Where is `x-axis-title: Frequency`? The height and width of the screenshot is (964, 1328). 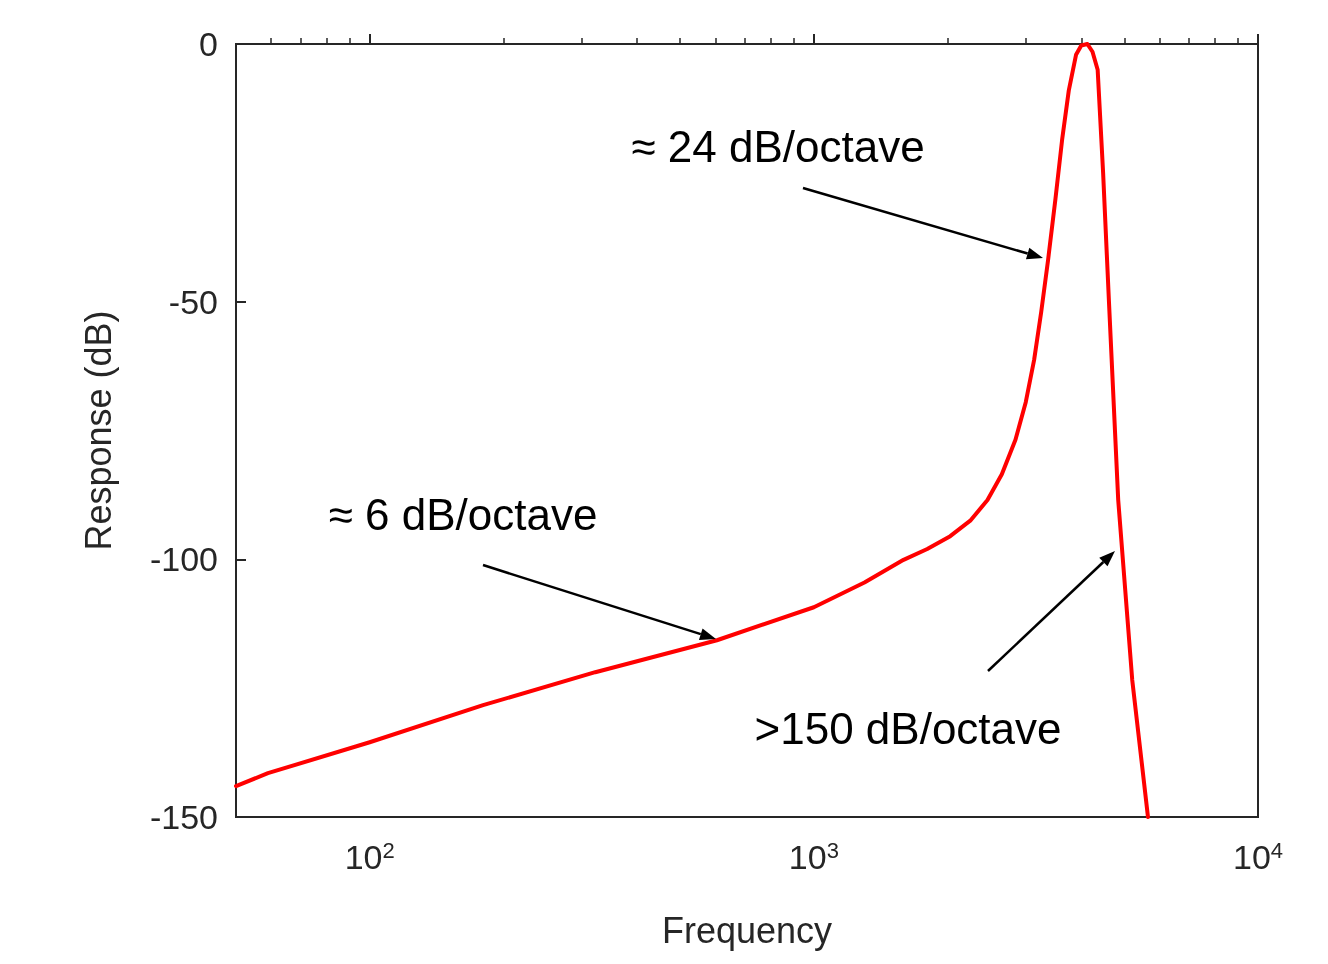
x-axis-title: Frequency is located at coordinates (747, 930).